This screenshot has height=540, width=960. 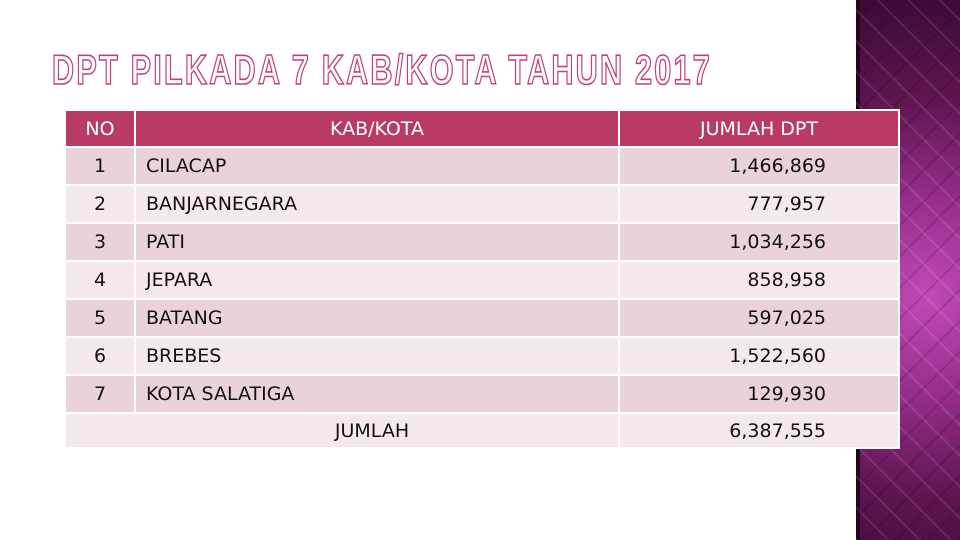 What do you see at coordinates (100, 280) in the screenshot?
I see `row-no: 4` at bounding box center [100, 280].